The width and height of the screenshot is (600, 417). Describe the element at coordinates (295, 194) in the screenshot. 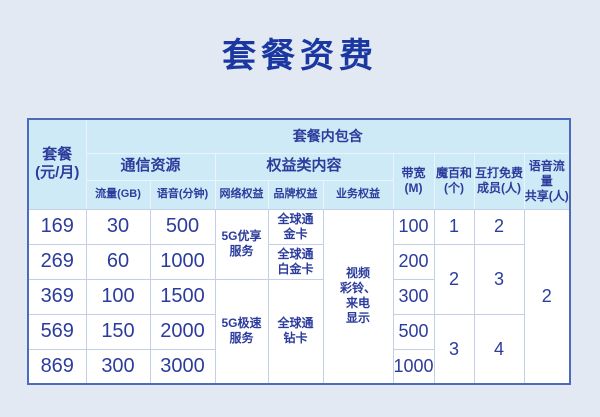

I see `header-brand-benefit: 品牌权益` at that location.